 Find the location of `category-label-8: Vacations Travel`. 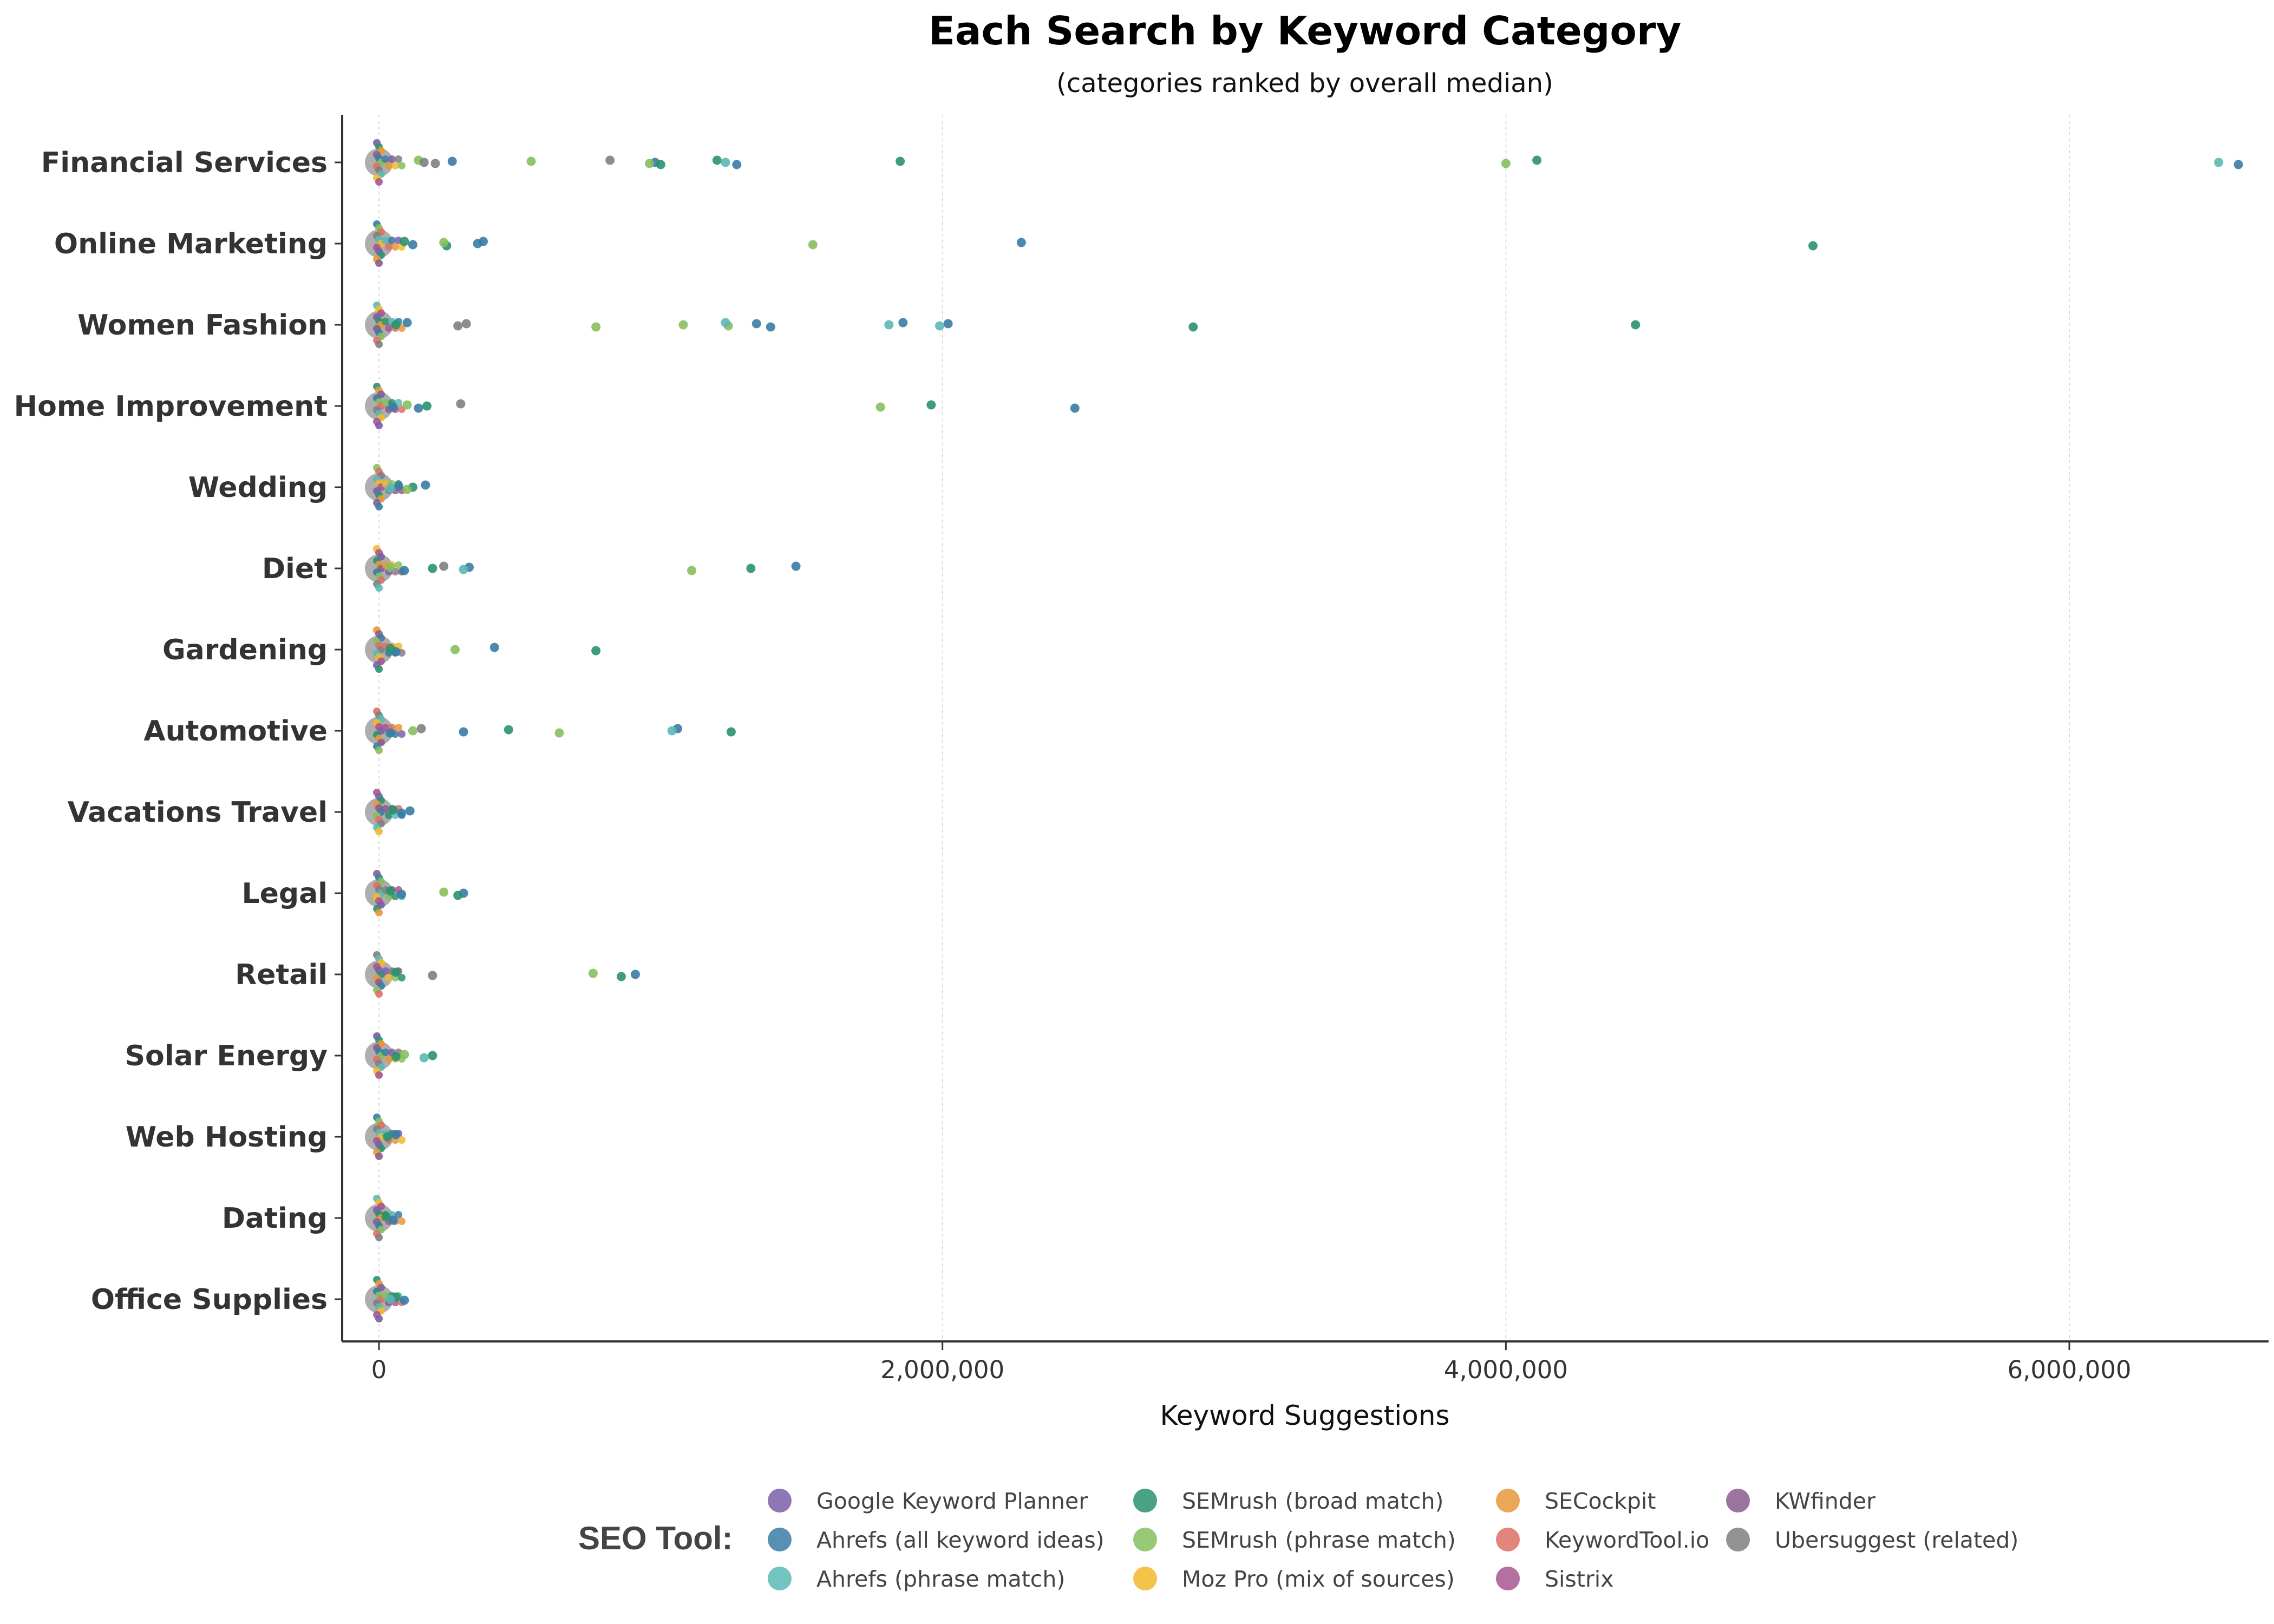

category-label-8: Vacations Travel is located at coordinates (198, 812).